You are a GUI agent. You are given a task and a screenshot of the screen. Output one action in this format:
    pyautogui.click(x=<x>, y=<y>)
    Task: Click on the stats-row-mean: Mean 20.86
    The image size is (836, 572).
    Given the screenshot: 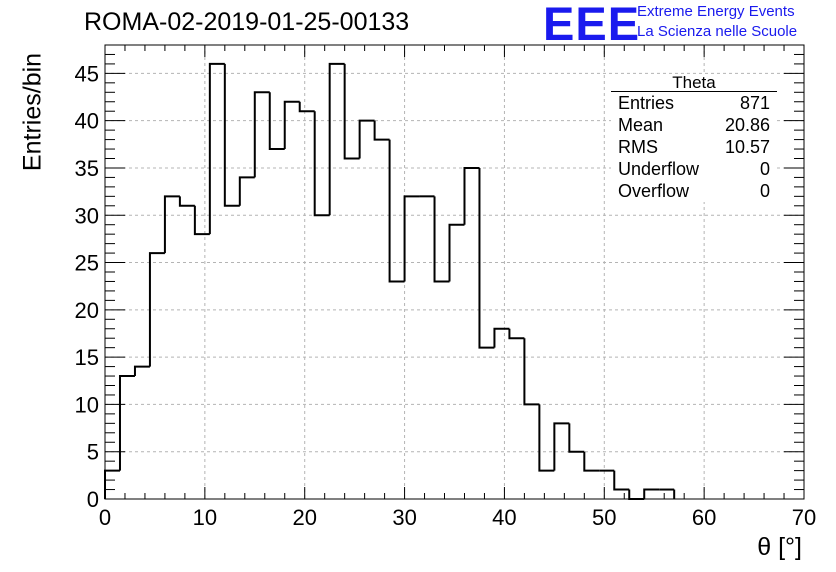 What is the action you would take?
    pyautogui.click(x=694, y=125)
    